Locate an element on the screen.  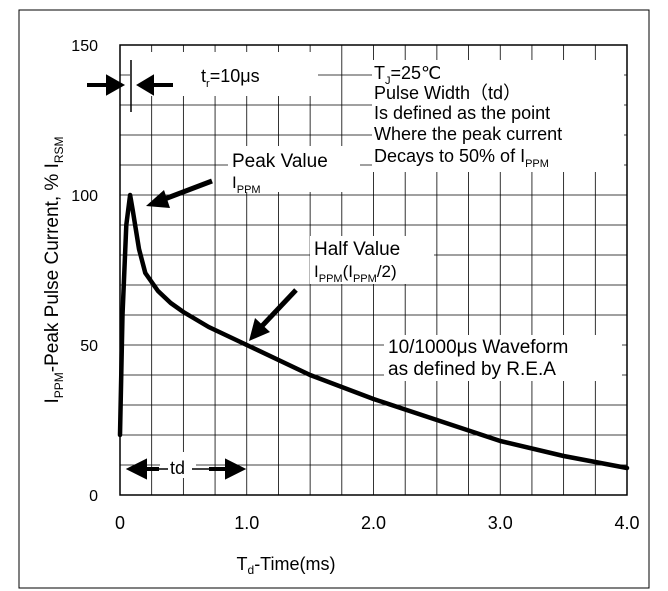
y-tick-label: 50 is located at coordinates (89, 346).